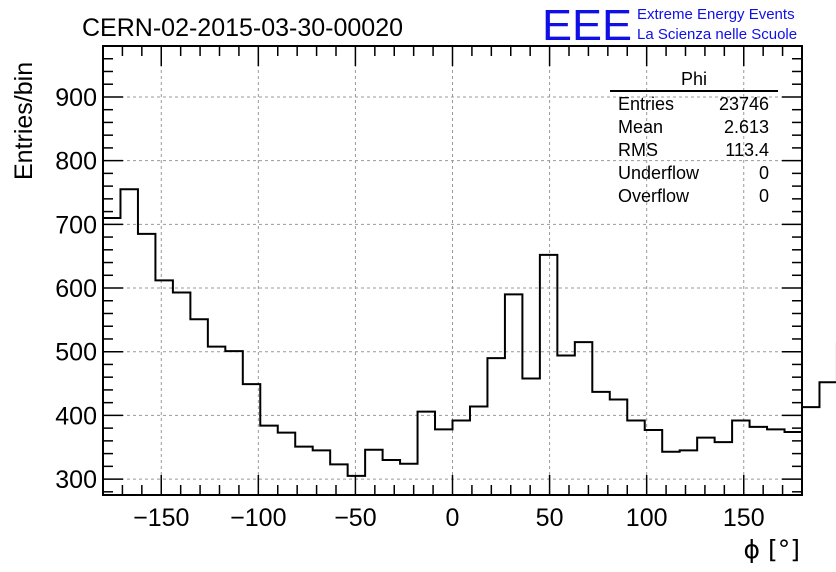  What do you see at coordinates (258, 518) in the screenshot?
I see `x-tick-label: −100` at bounding box center [258, 518].